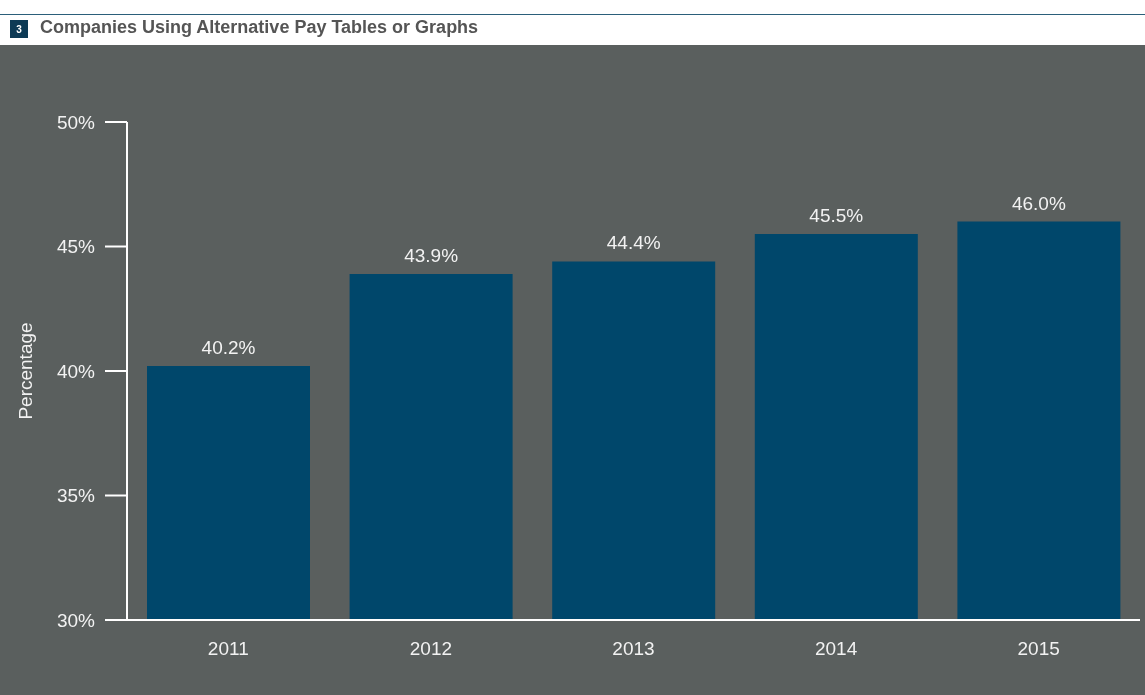  What do you see at coordinates (633, 243) in the screenshot?
I see `data-label: 44.4%` at bounding box center [633, 243].